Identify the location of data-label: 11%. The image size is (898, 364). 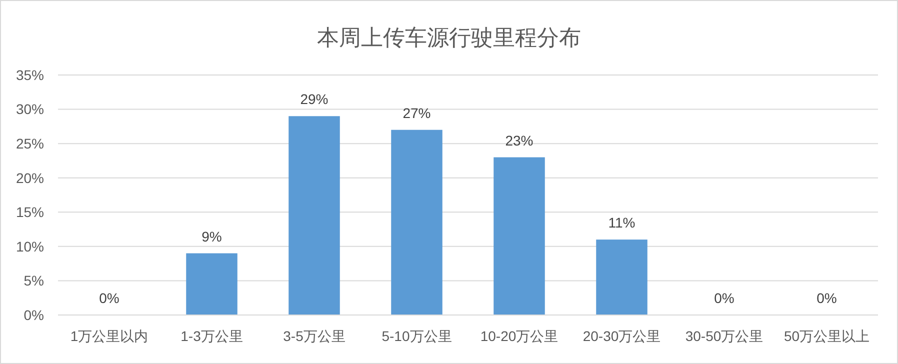
(622, 222).